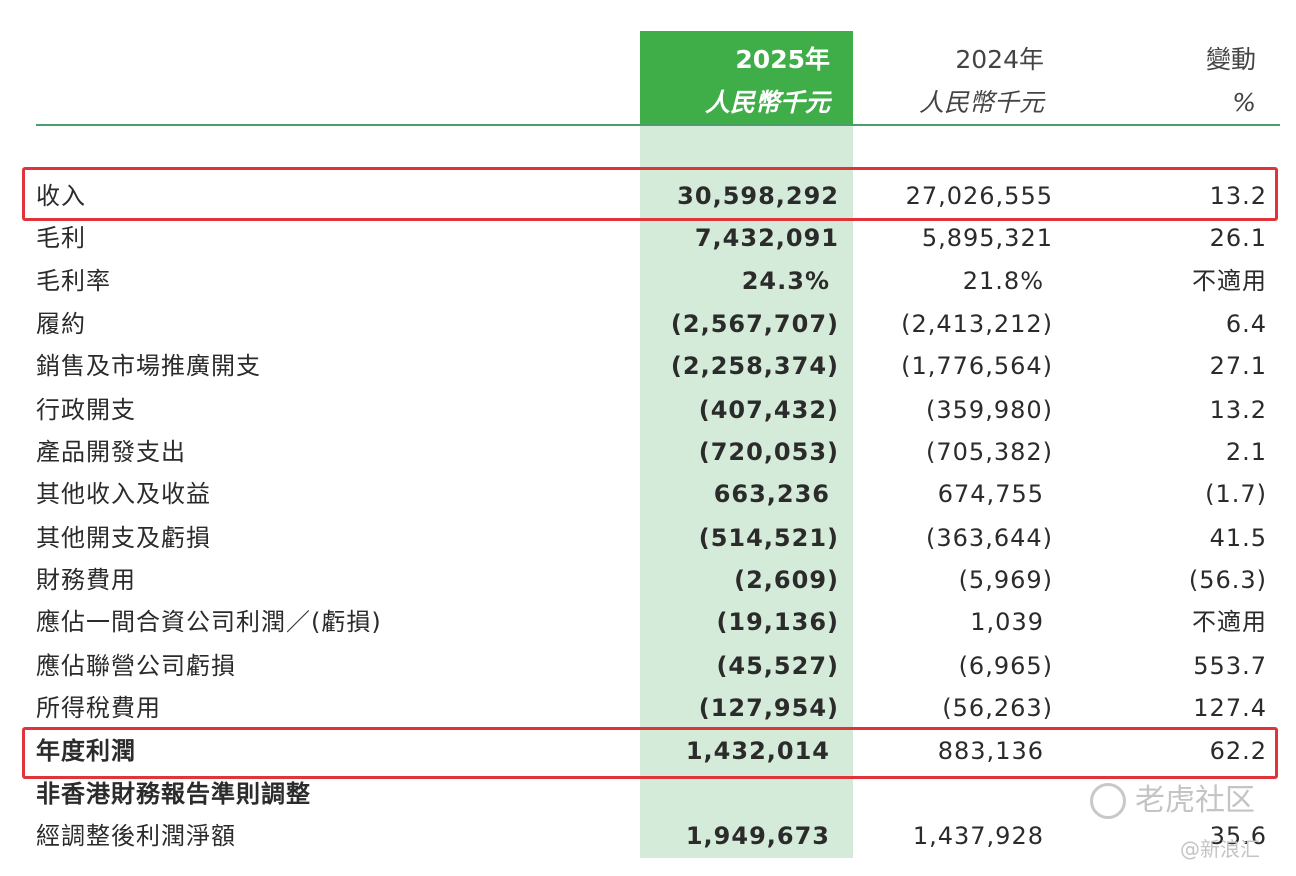 The image size is (1296, 876). Describe the element at coordinates (173, 794) in the screenshot. I see `row-label: 非香港財務報告準則調整` at that location.